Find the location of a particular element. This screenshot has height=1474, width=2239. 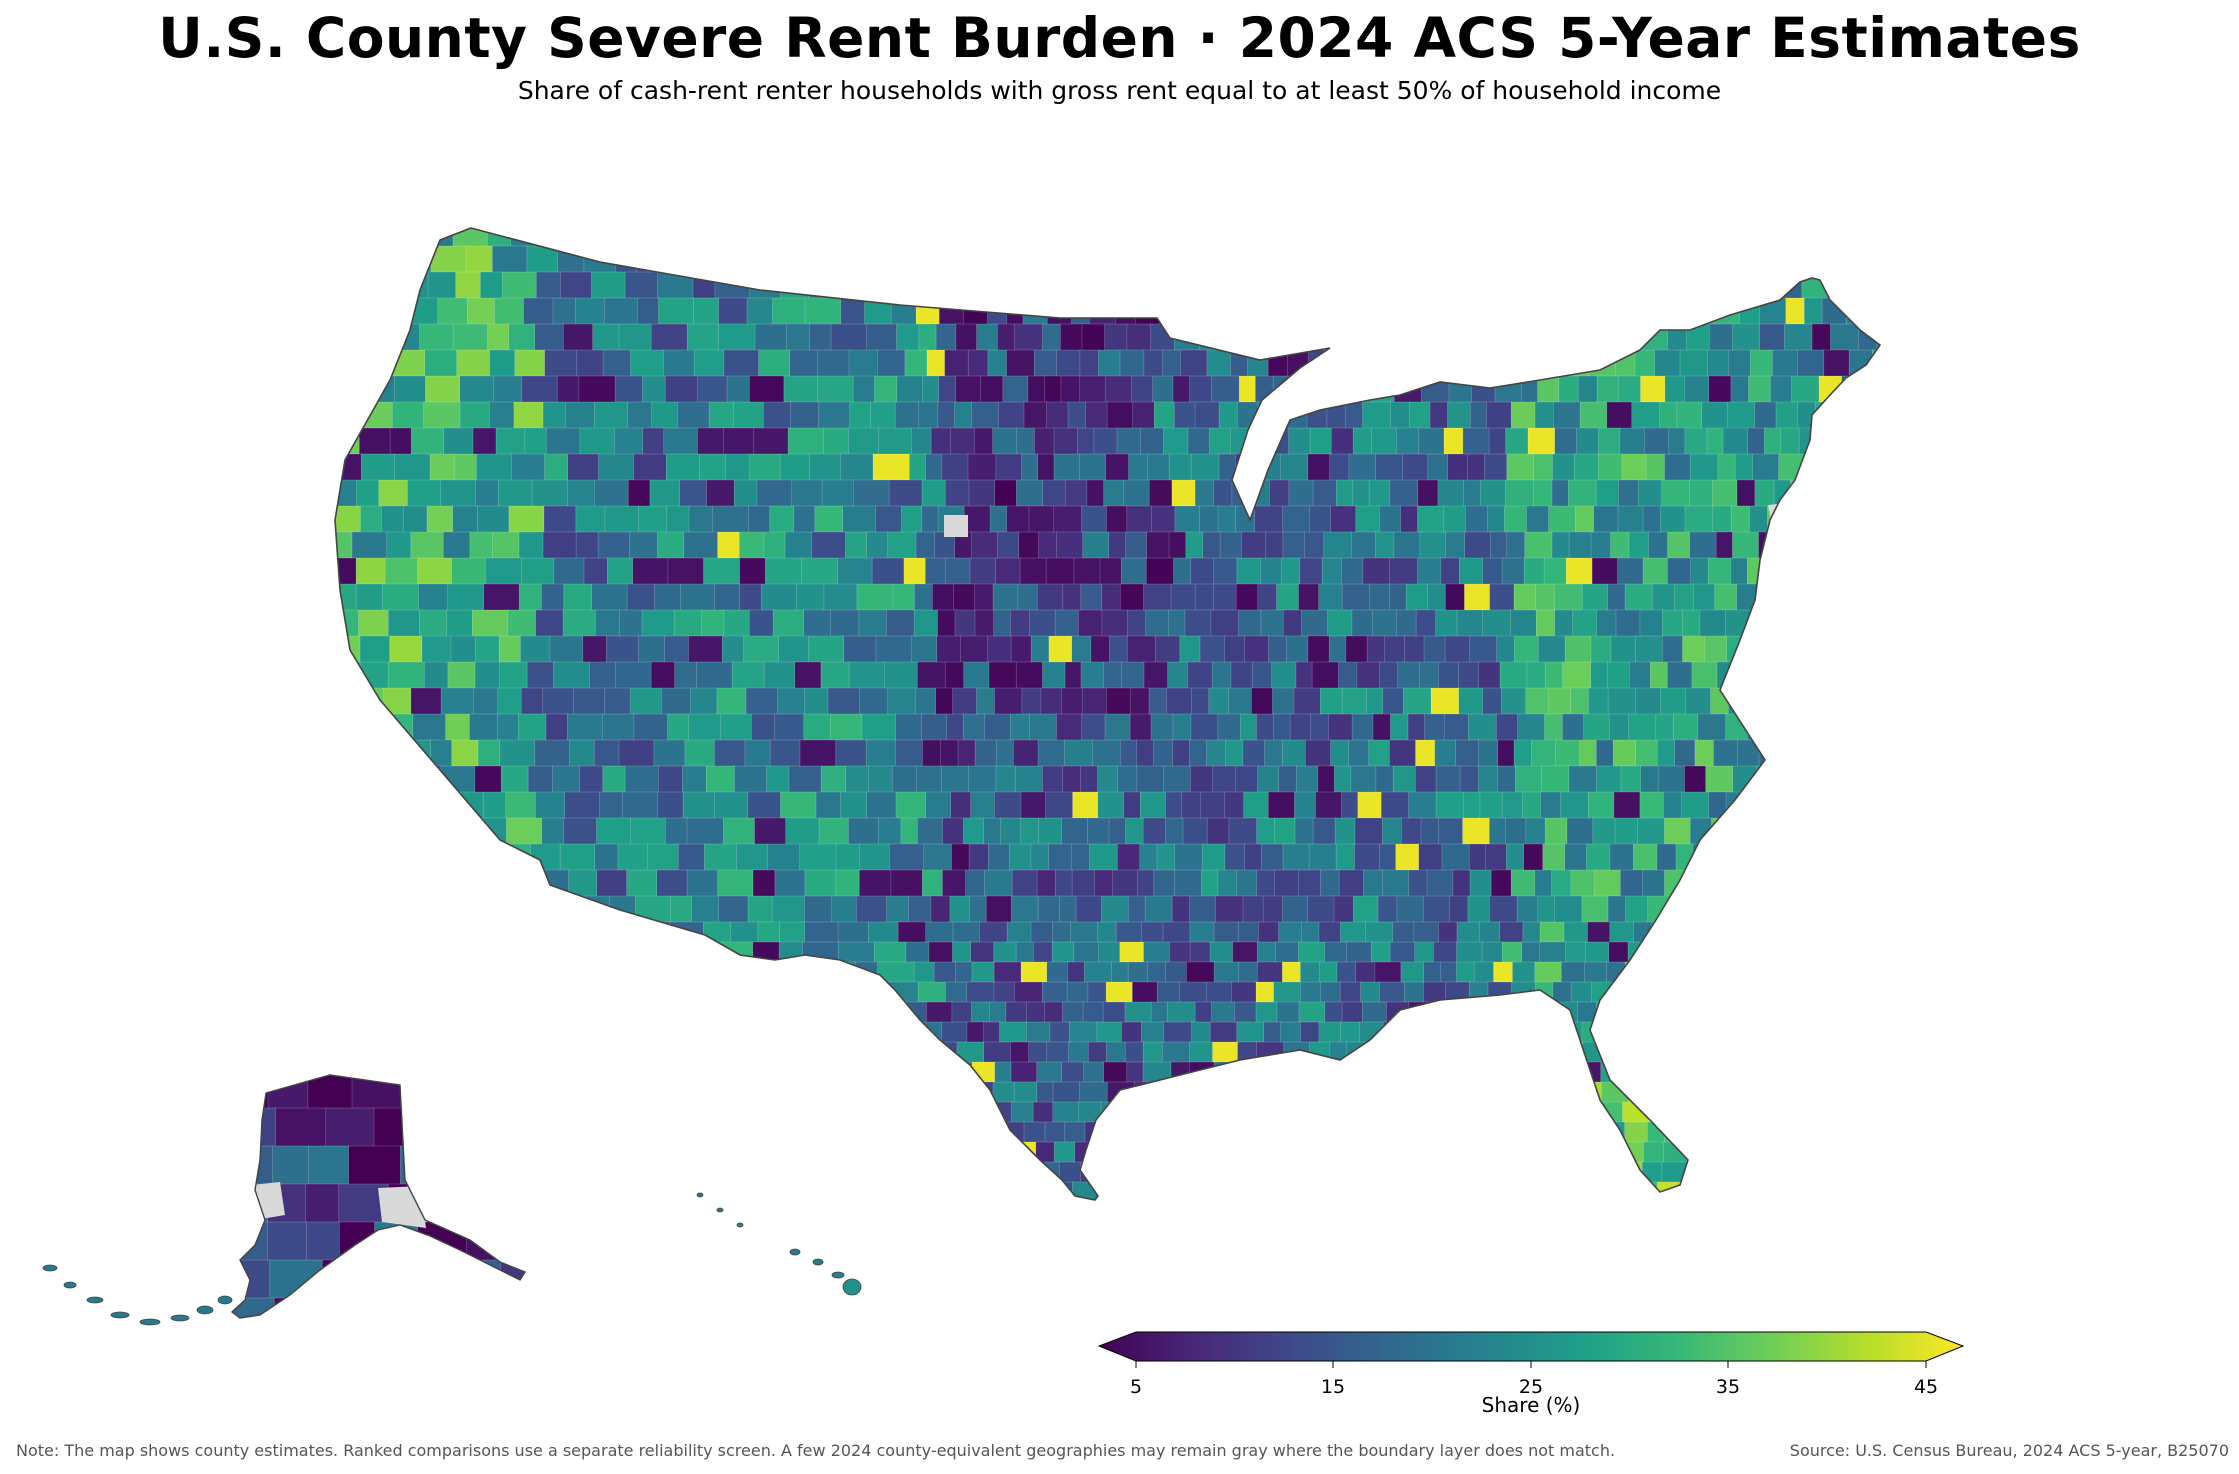

colorbar-tick: 15 is located at coordinates (1333, 1387).